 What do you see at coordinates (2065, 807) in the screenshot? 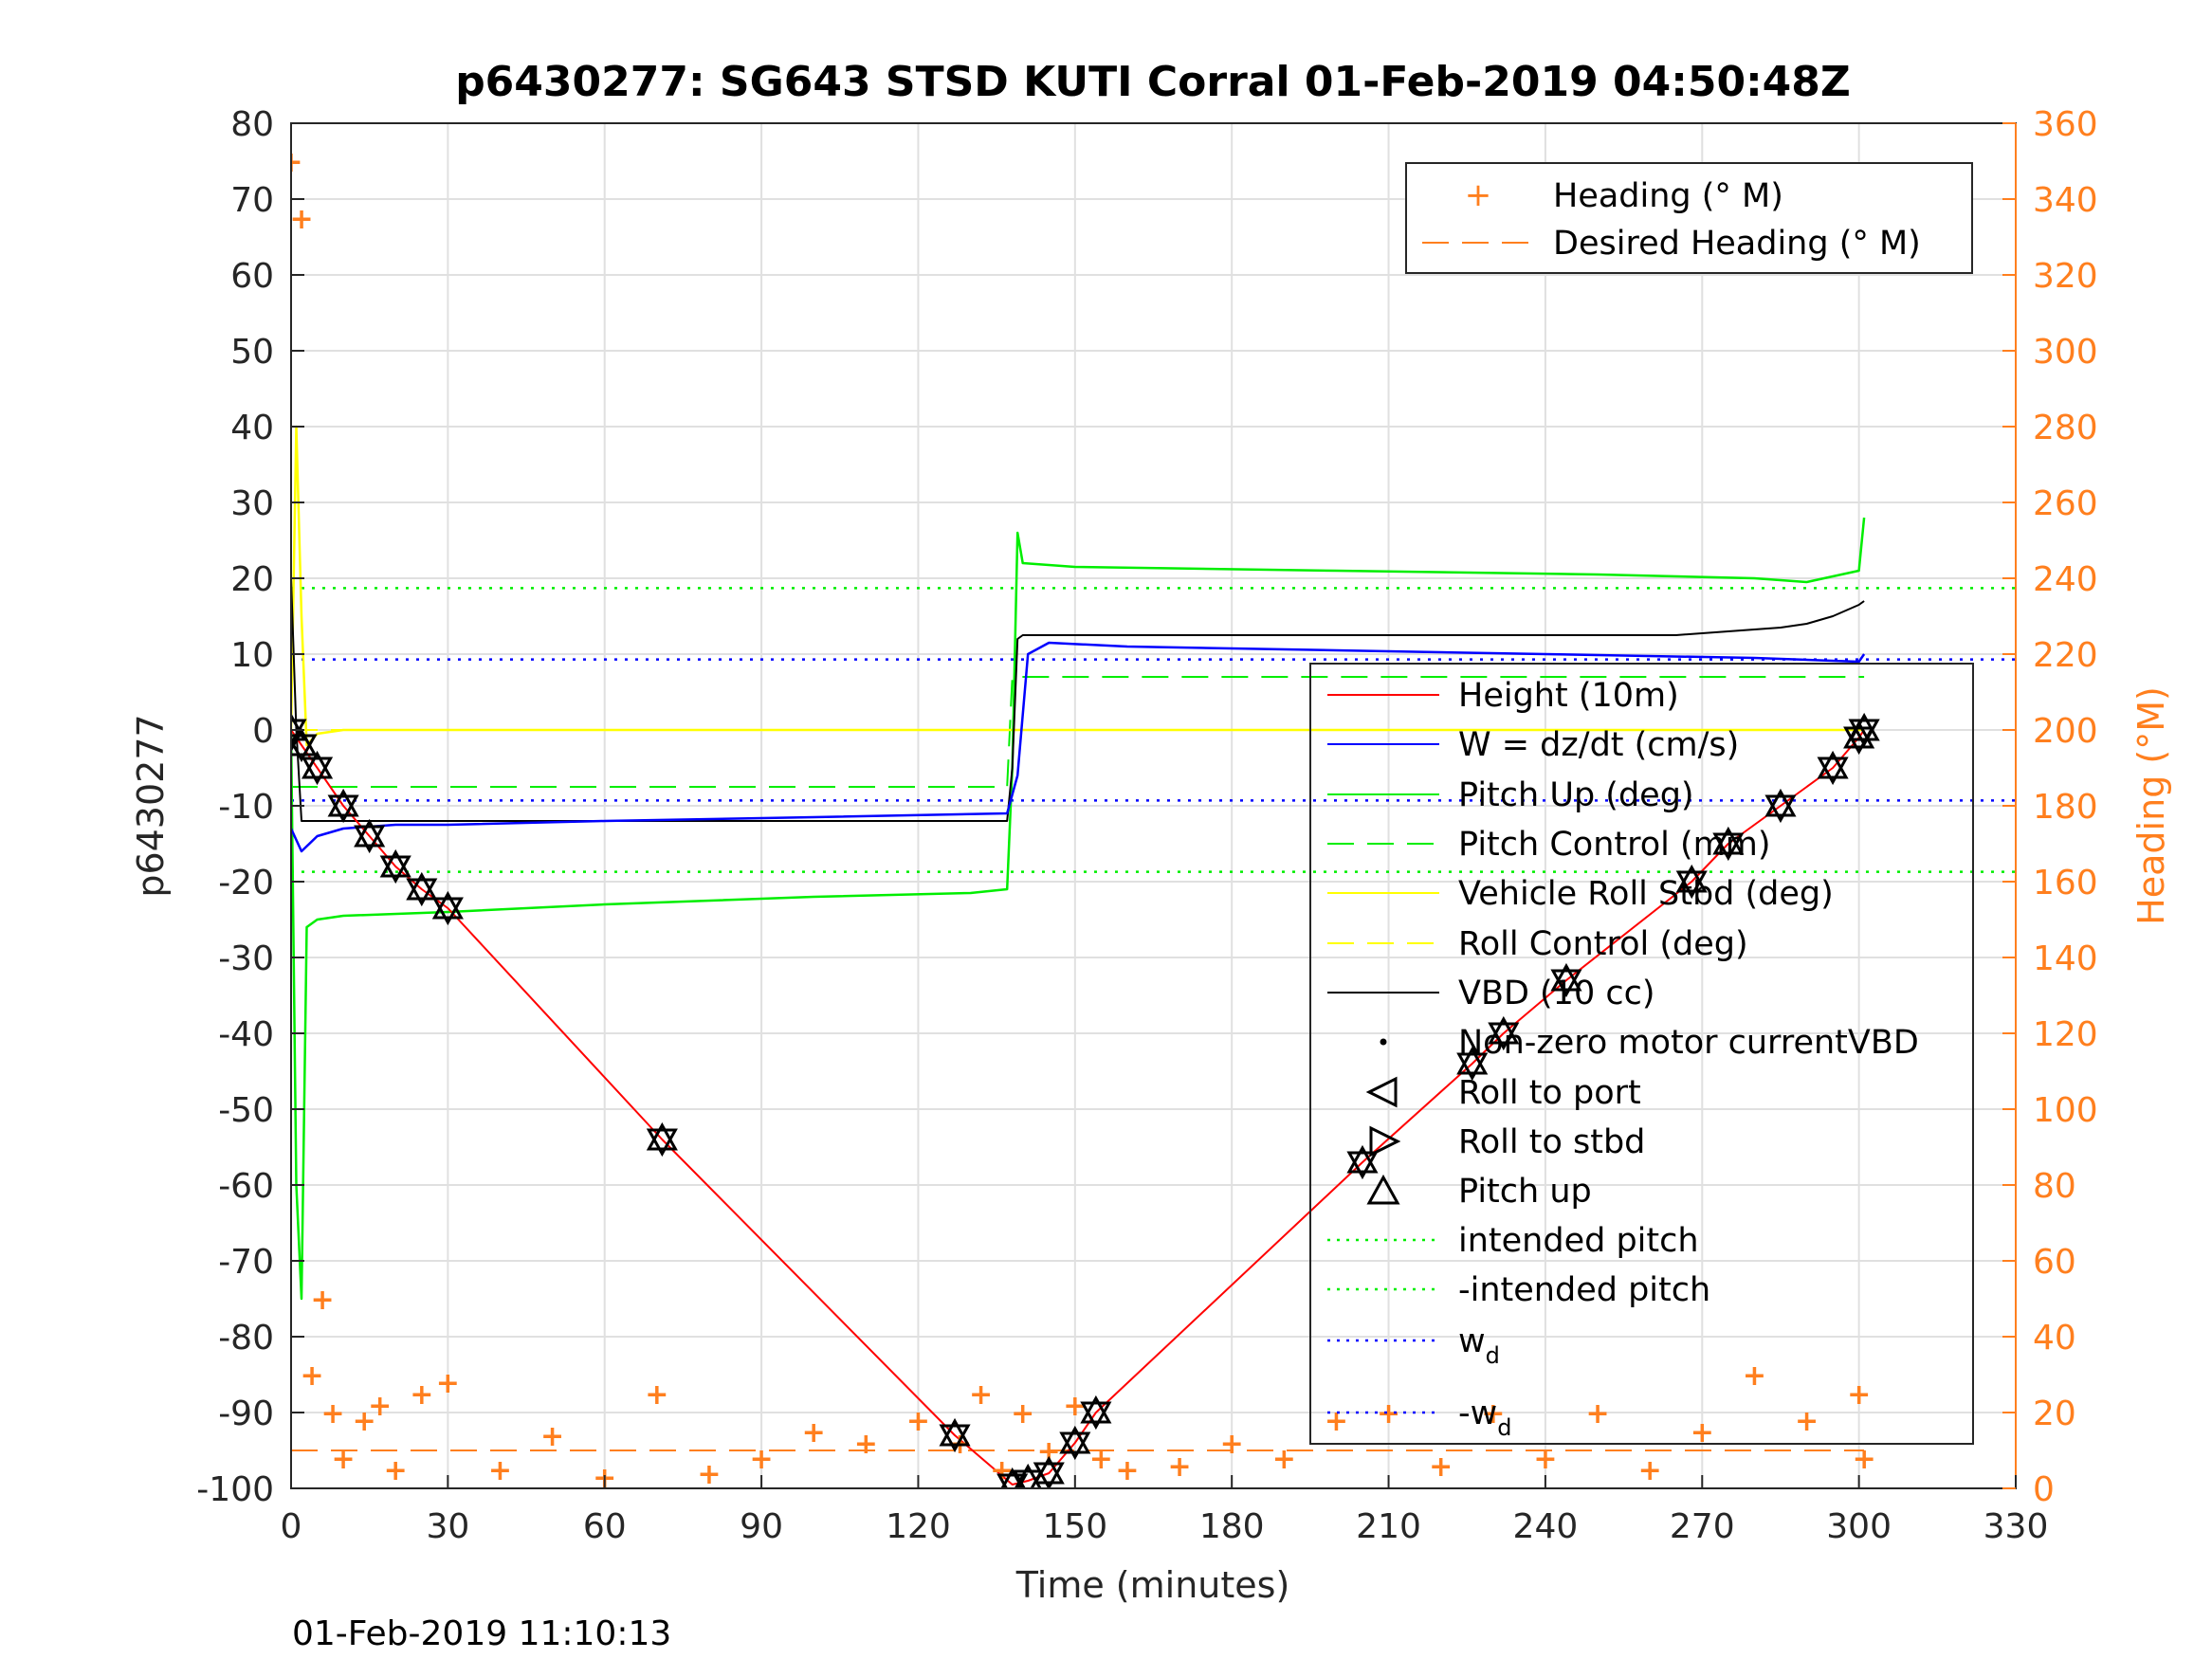
I see `y2-tick-label: 180` at bounding box center [2065, 807].